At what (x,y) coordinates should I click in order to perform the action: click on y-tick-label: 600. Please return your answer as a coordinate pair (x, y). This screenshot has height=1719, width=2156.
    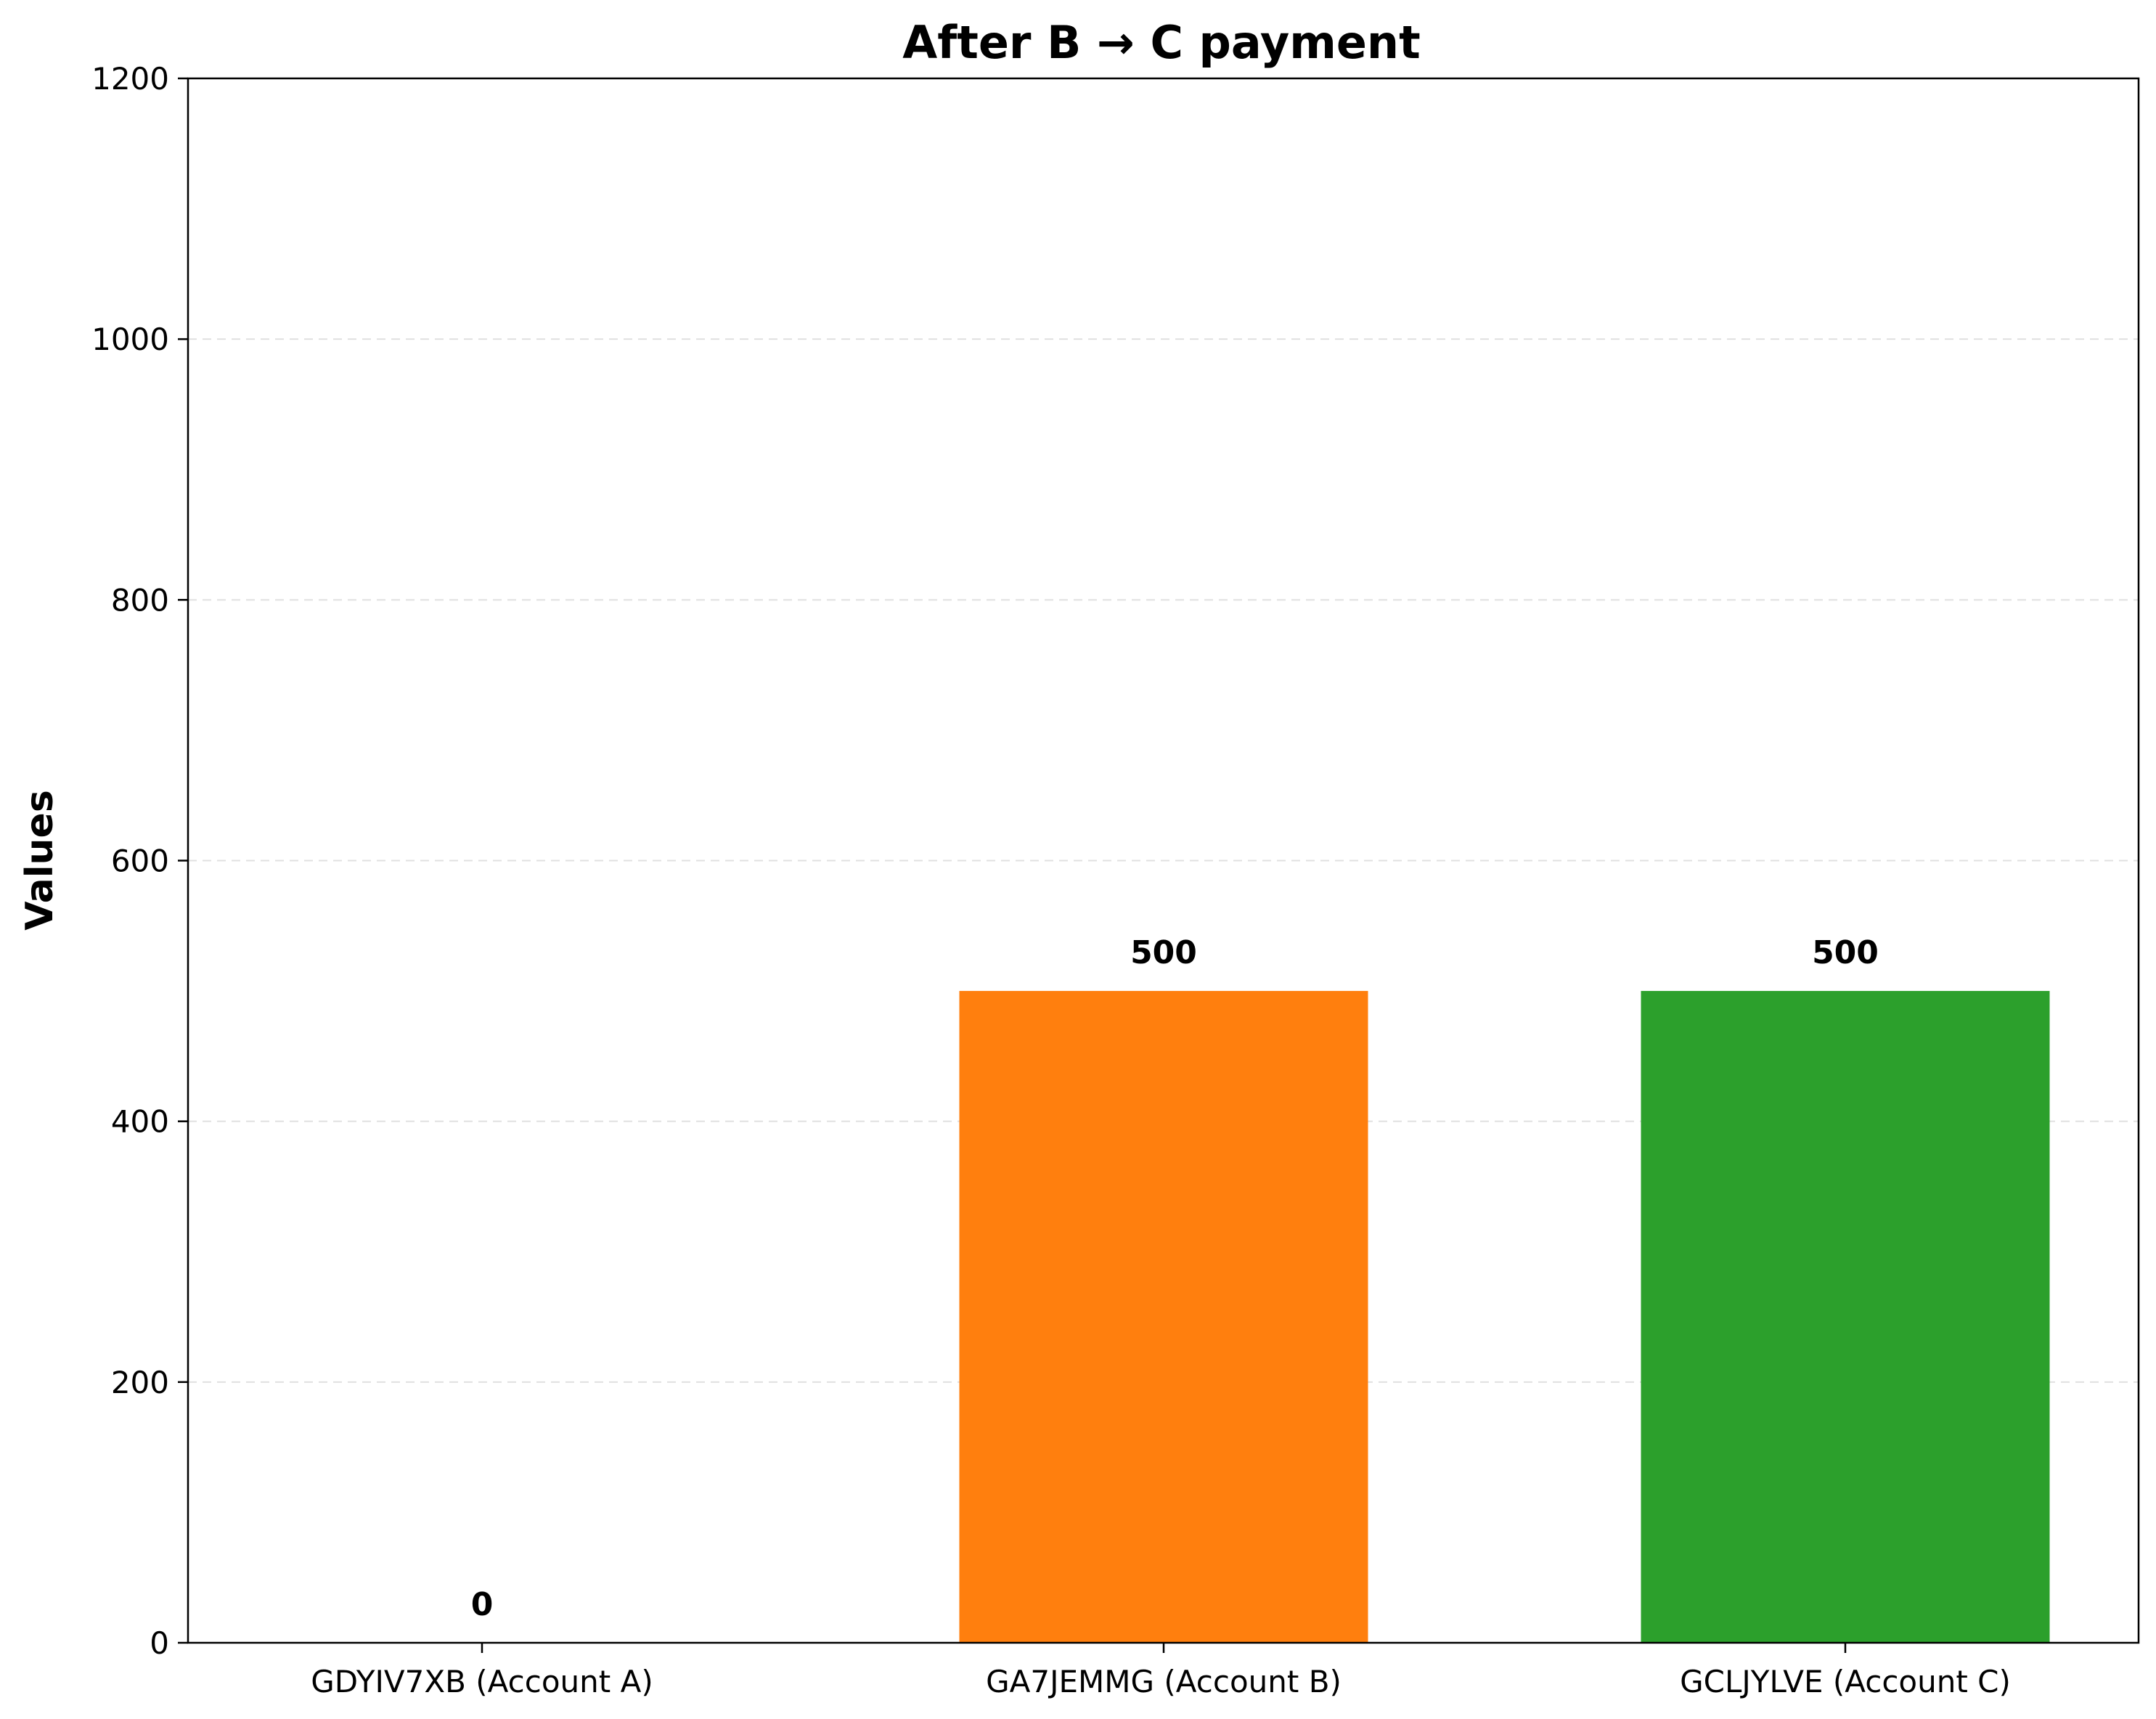
    Looking at the image, I should click on (140, 861).